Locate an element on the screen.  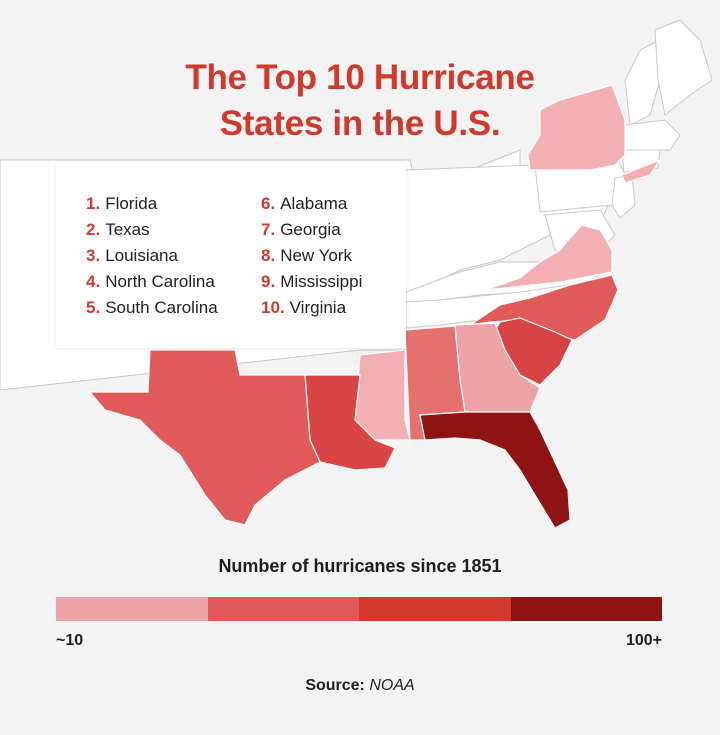
source-note: Source: NOAA is located at coordinates (360, 686).